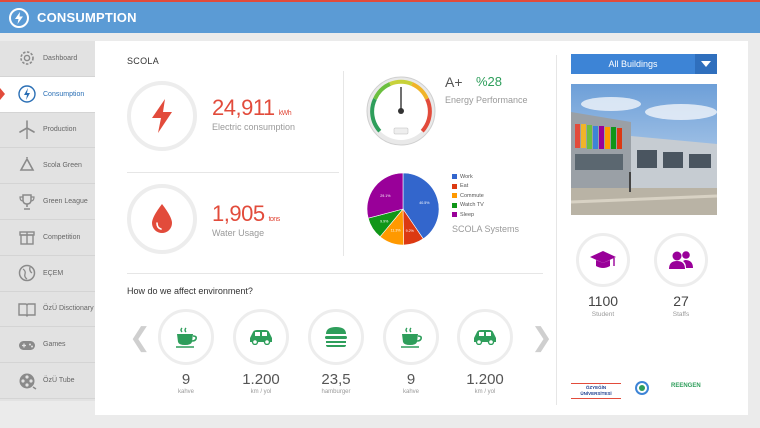 The height and width of the screenshot is (428, 760). What do you see at coordinates (59, 381) in the screenshot?
I see `sidebar-item-label: ÖzÜ Tube` at bounding box center [59, 381].